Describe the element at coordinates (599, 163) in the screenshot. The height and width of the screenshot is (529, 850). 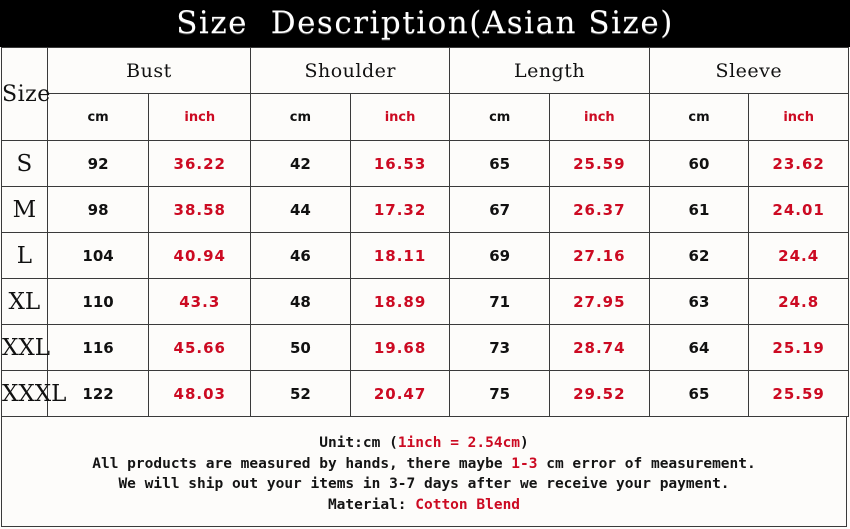
I see `cell-length-inch: 25.59` at that location.